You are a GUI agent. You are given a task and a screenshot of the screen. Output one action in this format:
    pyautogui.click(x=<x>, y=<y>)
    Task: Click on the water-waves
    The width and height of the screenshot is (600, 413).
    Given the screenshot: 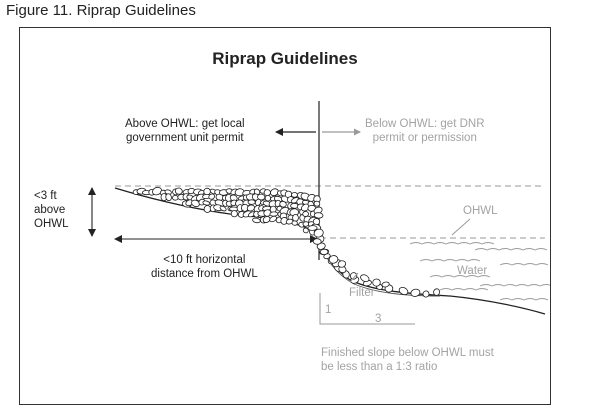 What is the action you would take?
    pyautogui.click(x=479, y=271)
    